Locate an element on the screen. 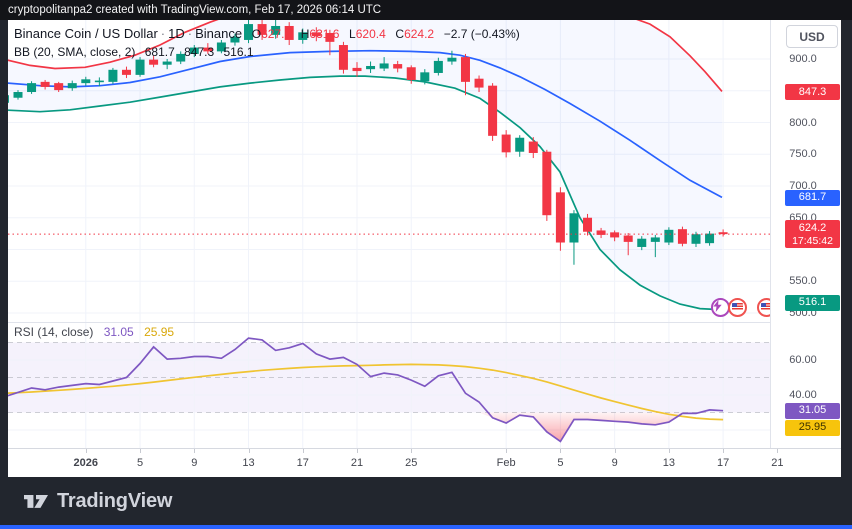 The image size is (852, 529). right-frame is located at coordinates (846, 248).